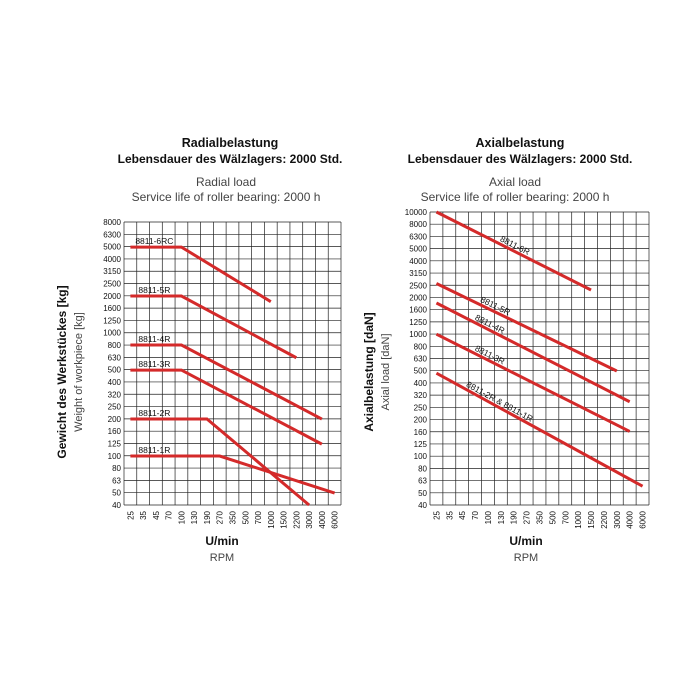 This screenshot has width=700, height=700. Describe the element at coordinates (416, 212) in the screenshot. I see `y-tick-label: 10000` at that location.